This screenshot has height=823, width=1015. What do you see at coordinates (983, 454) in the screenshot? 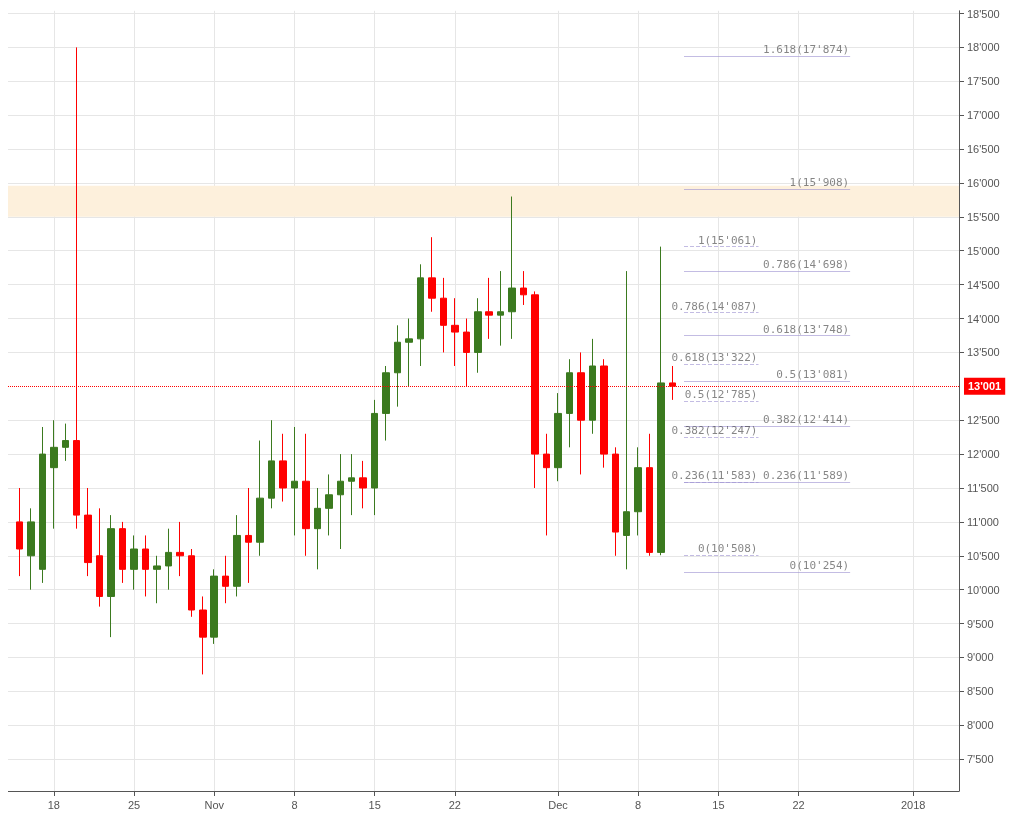
I see `y-tick-label: 12'000` at bounding box center [983, 454].